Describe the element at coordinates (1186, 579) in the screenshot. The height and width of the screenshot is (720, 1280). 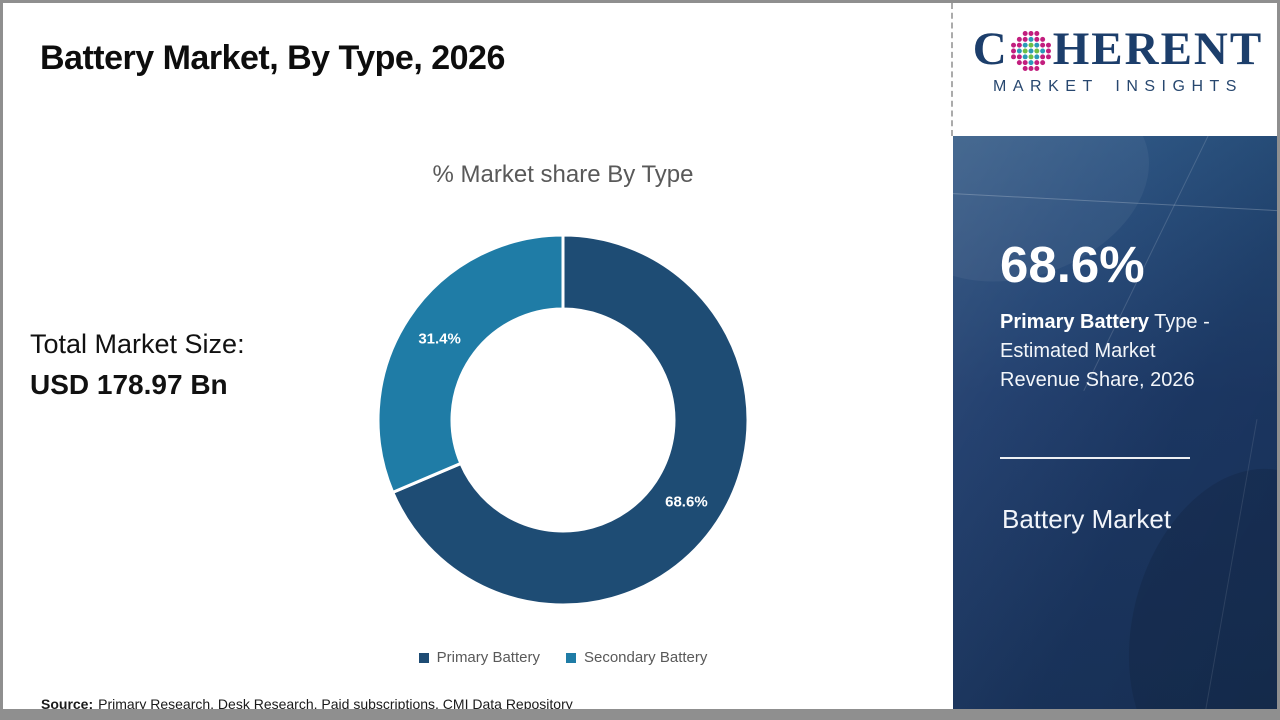
I see `map-texture-blob` at that location.